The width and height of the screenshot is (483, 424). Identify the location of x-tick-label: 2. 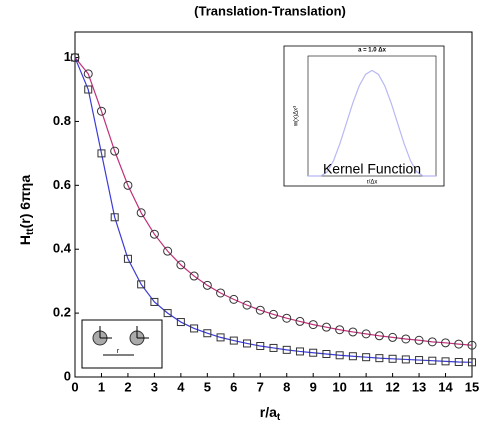
(127, 386).